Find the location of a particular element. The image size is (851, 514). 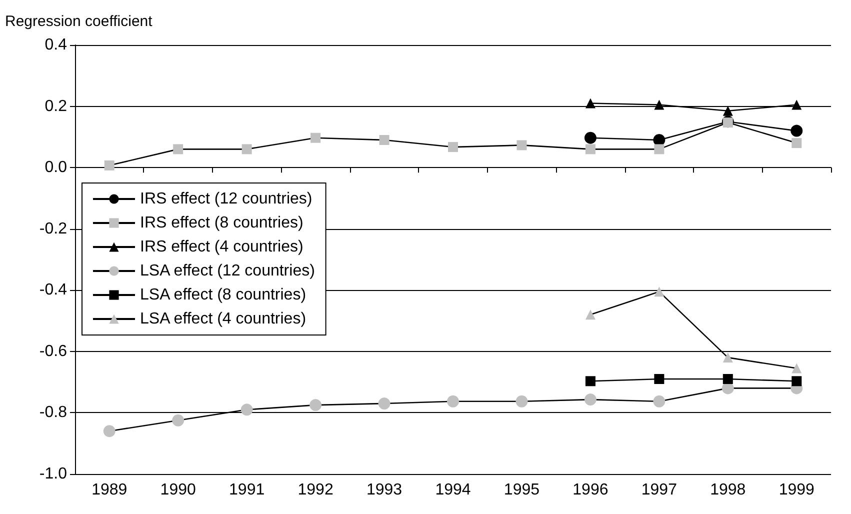

x-tick-label: 1995 is located at coordinates (522, 490).